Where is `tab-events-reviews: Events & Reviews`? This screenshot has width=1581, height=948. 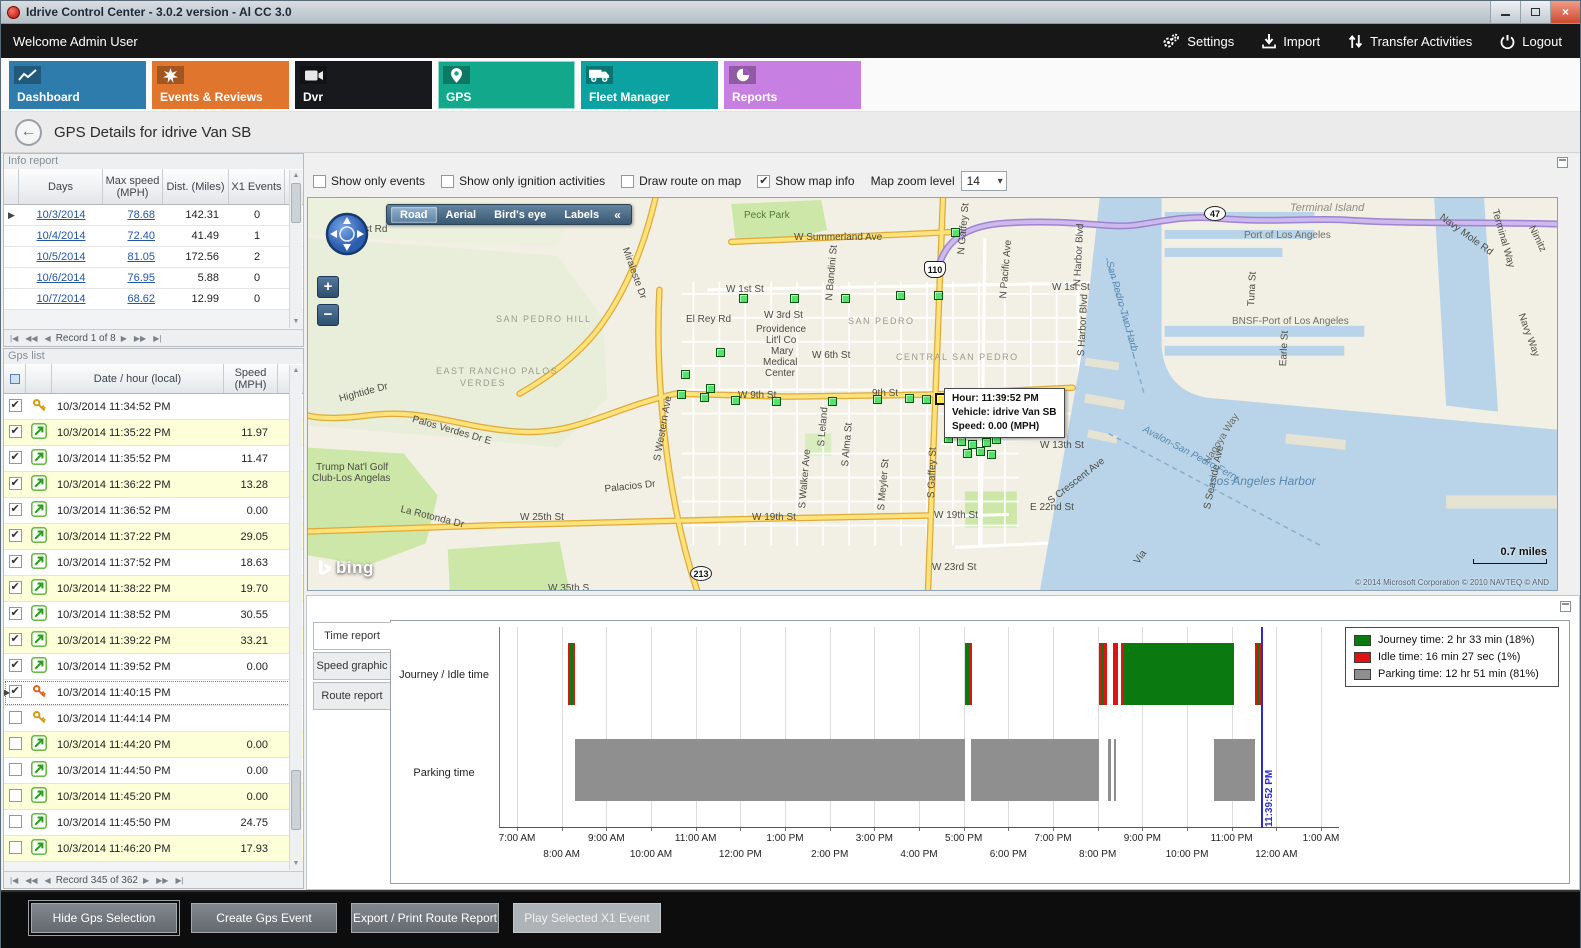
tab-events-reviews: Events & Reviews is located at coordinates (220, 85).